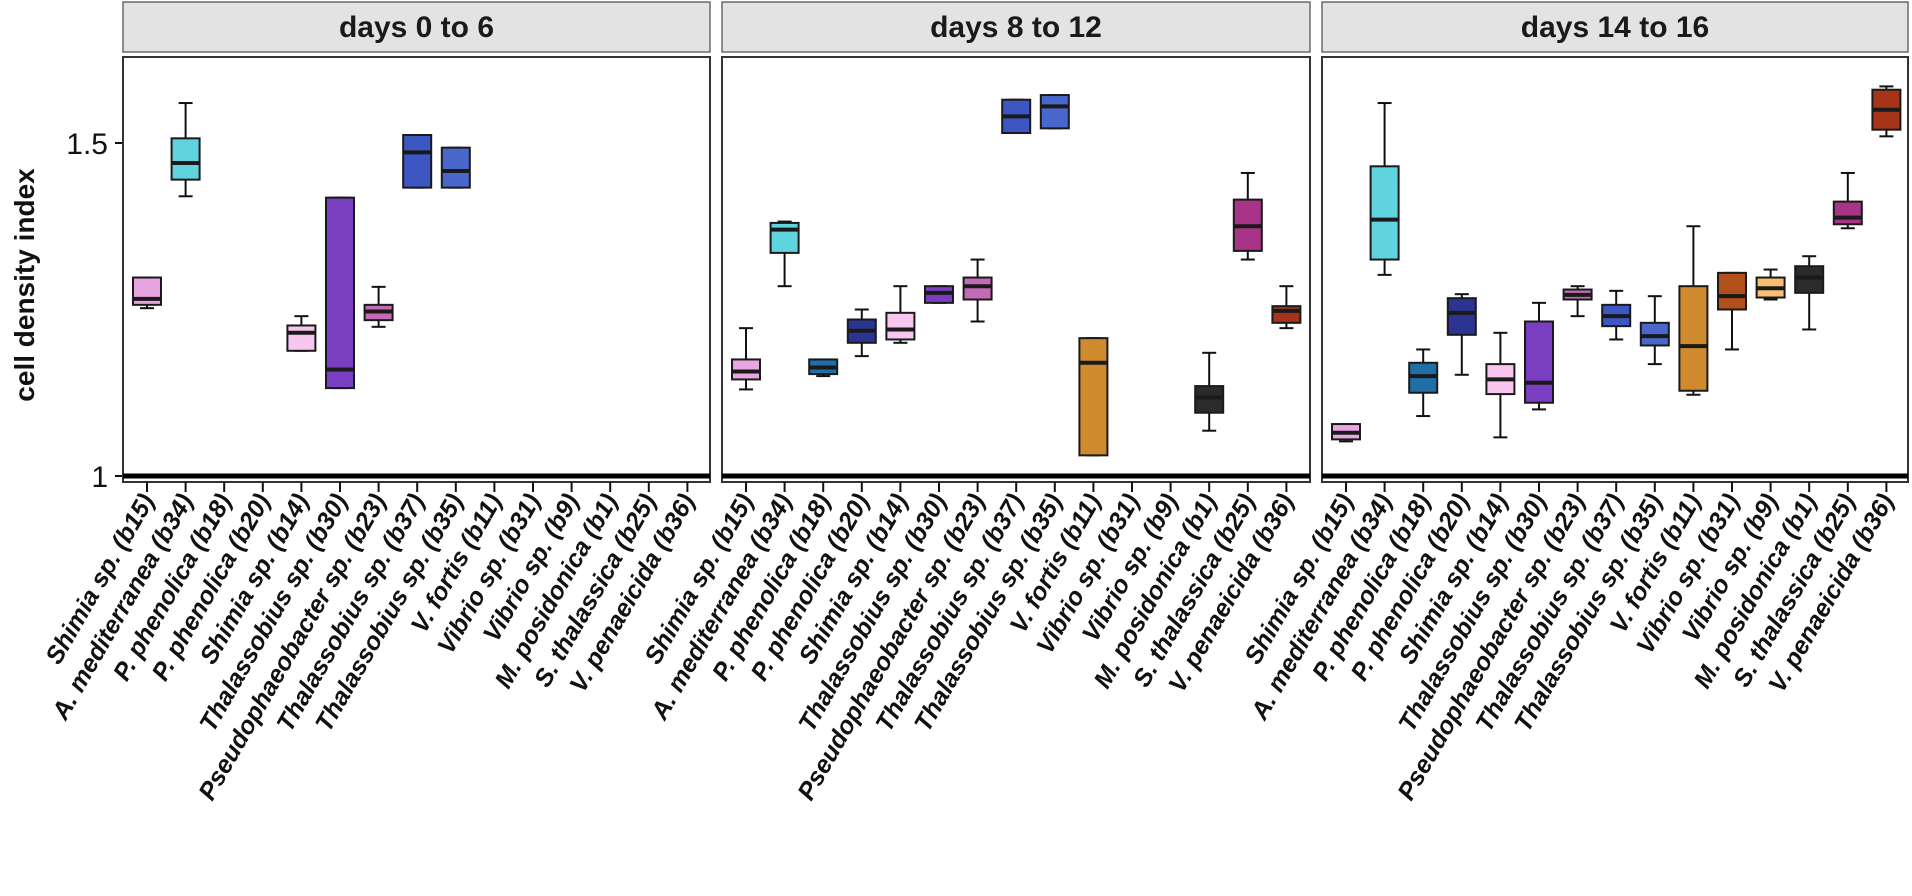 This screenshot has width=1912, height=896. I want to click on y-tick-label: 1, so click(99, 477).